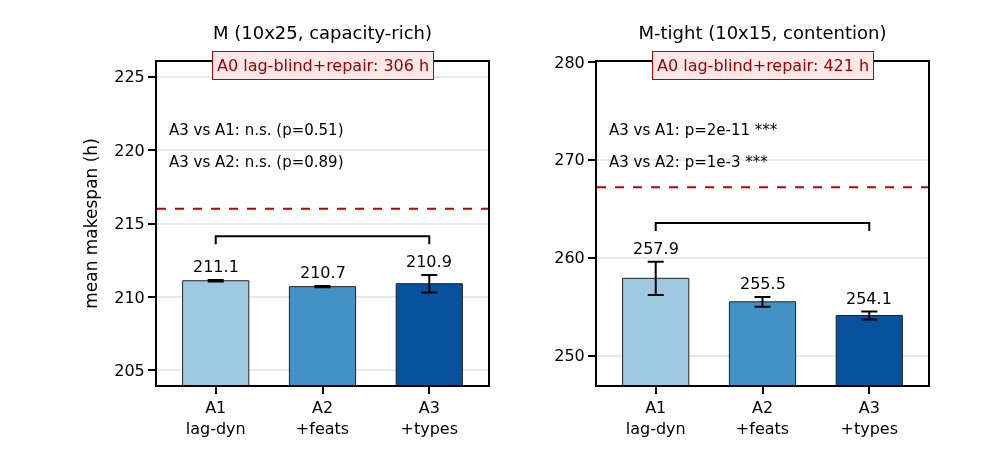  What do you see at coordinates (569, 356) in the screenshot?
I see `y-tick-label: 250` at bounding box center [569, 356].